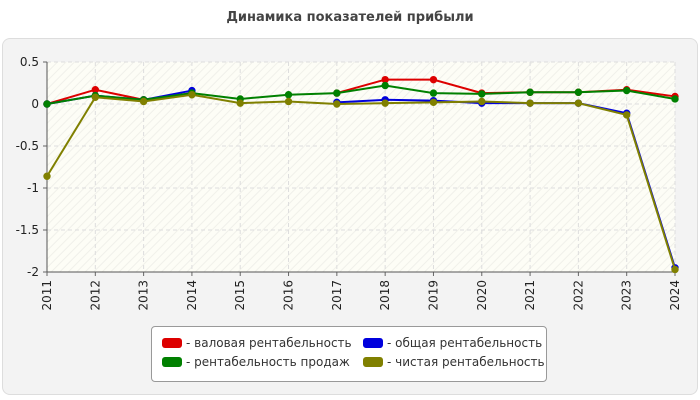 This screenshot has width=700, height=400. What do you see at coordinates (29, 62) in the screenshot?
I see `y-tick-label: 0.5` at bounding box center [29, 62].